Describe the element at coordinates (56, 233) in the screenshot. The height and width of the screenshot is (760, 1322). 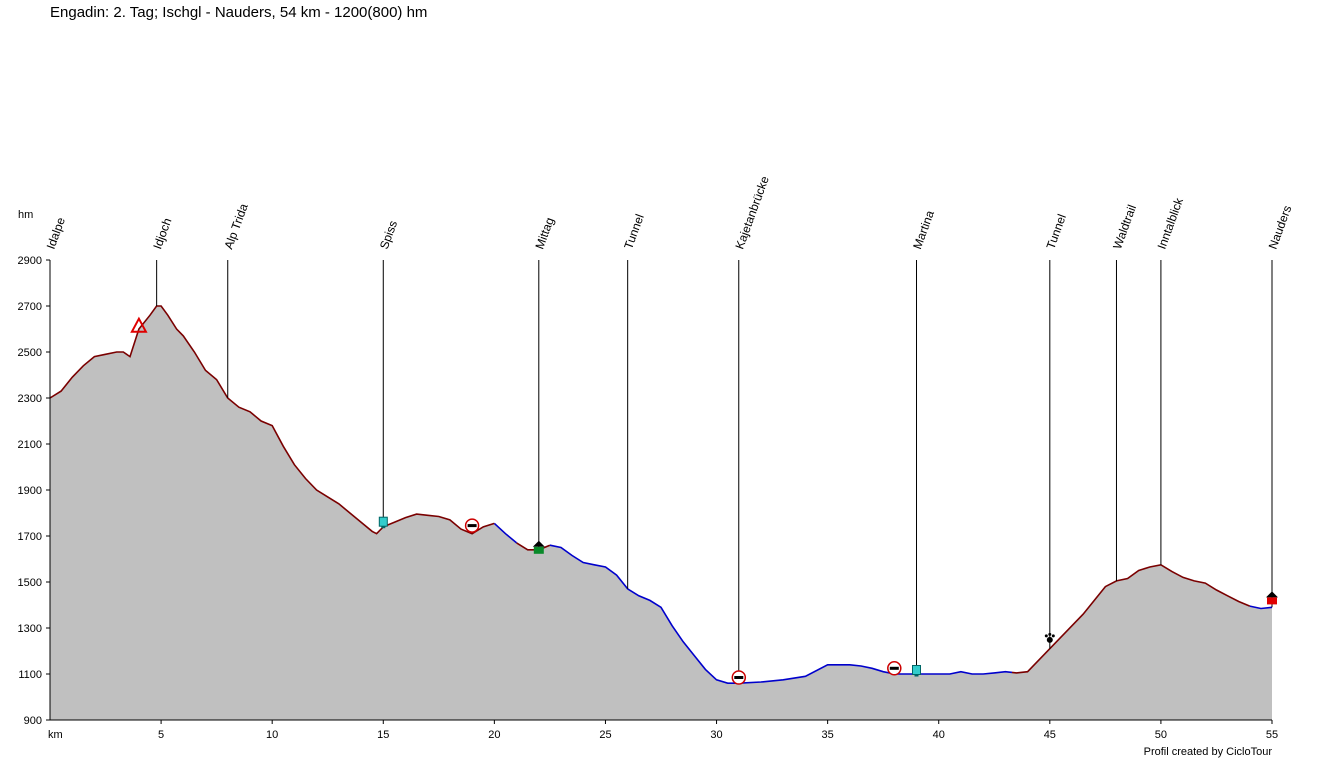
I see `waypoint-label: Idalpe` at that location.